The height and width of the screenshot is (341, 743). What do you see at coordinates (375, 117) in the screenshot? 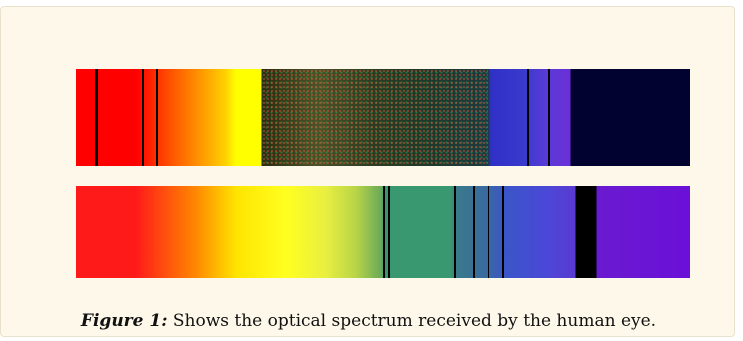
I see `spectrum-noise-region` at bounding box center [375, 117].